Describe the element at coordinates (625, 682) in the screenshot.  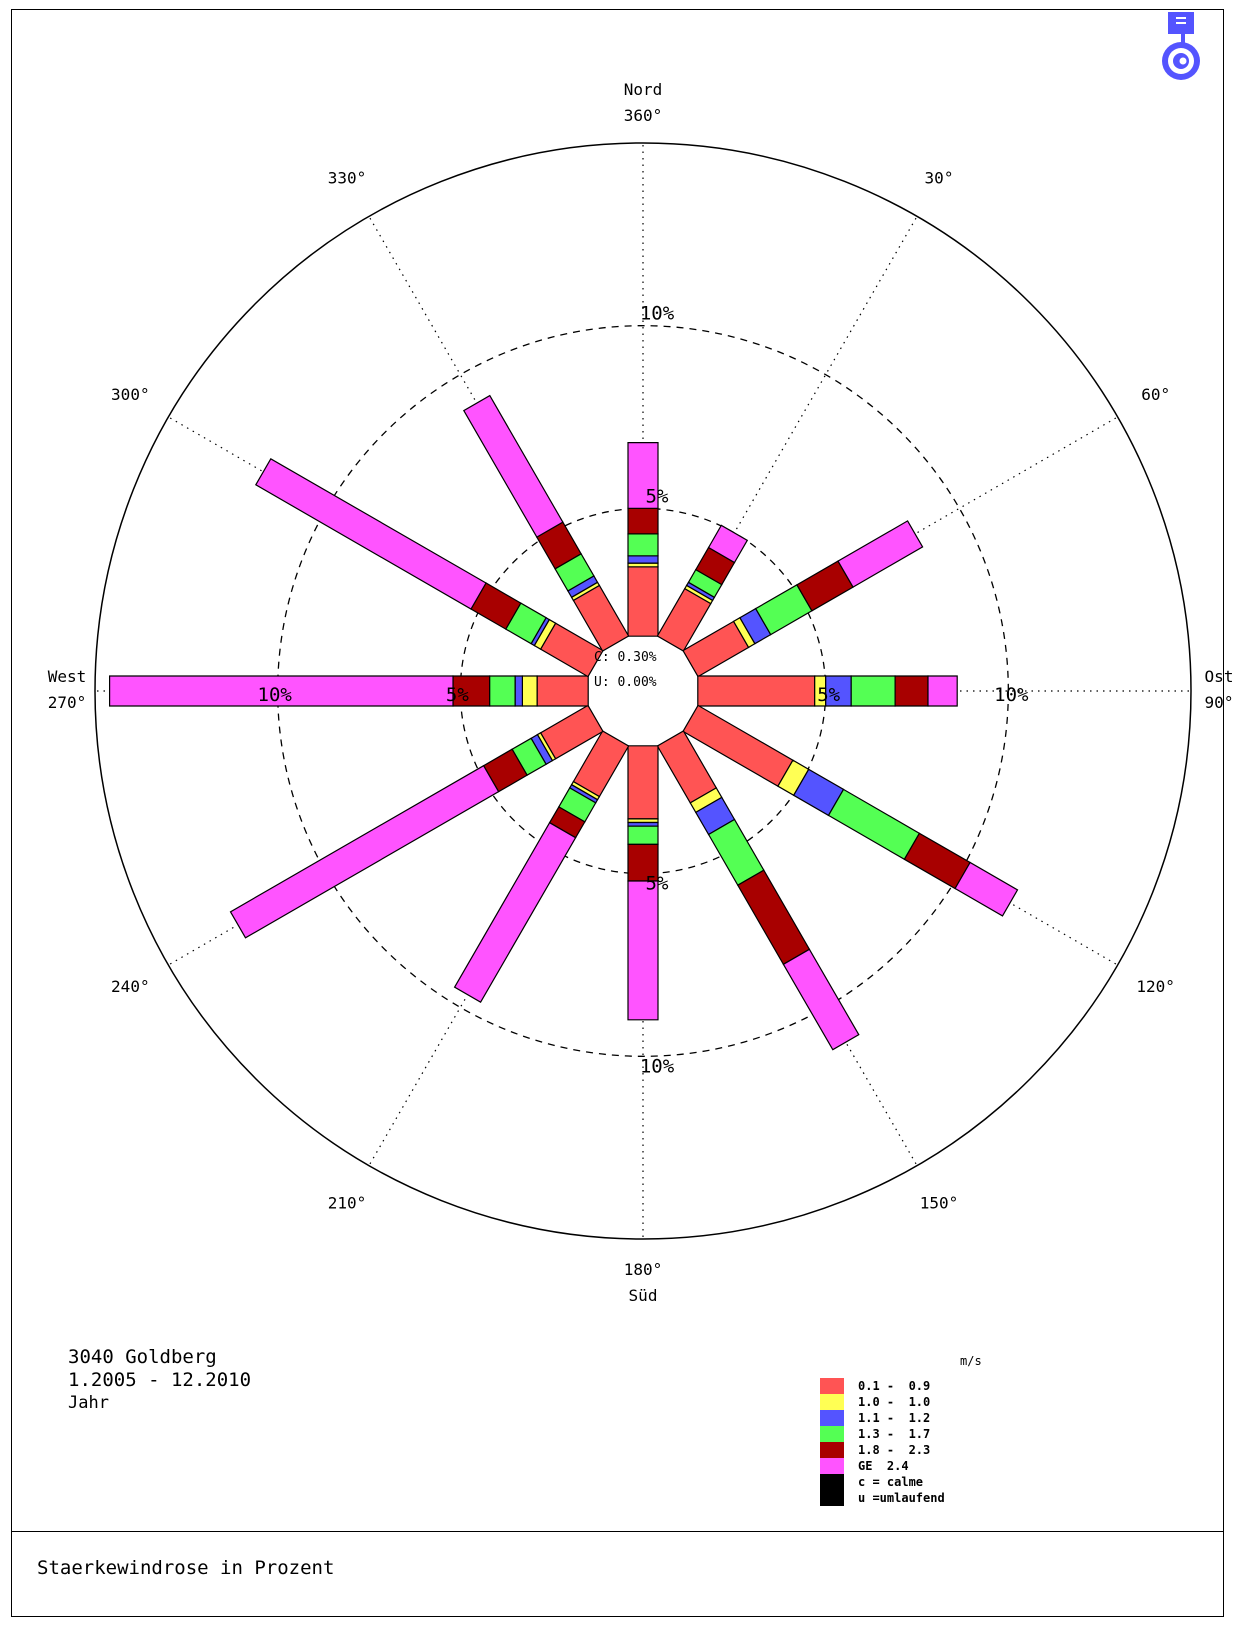
I see `variable-value: U: 0.00%` at that location.